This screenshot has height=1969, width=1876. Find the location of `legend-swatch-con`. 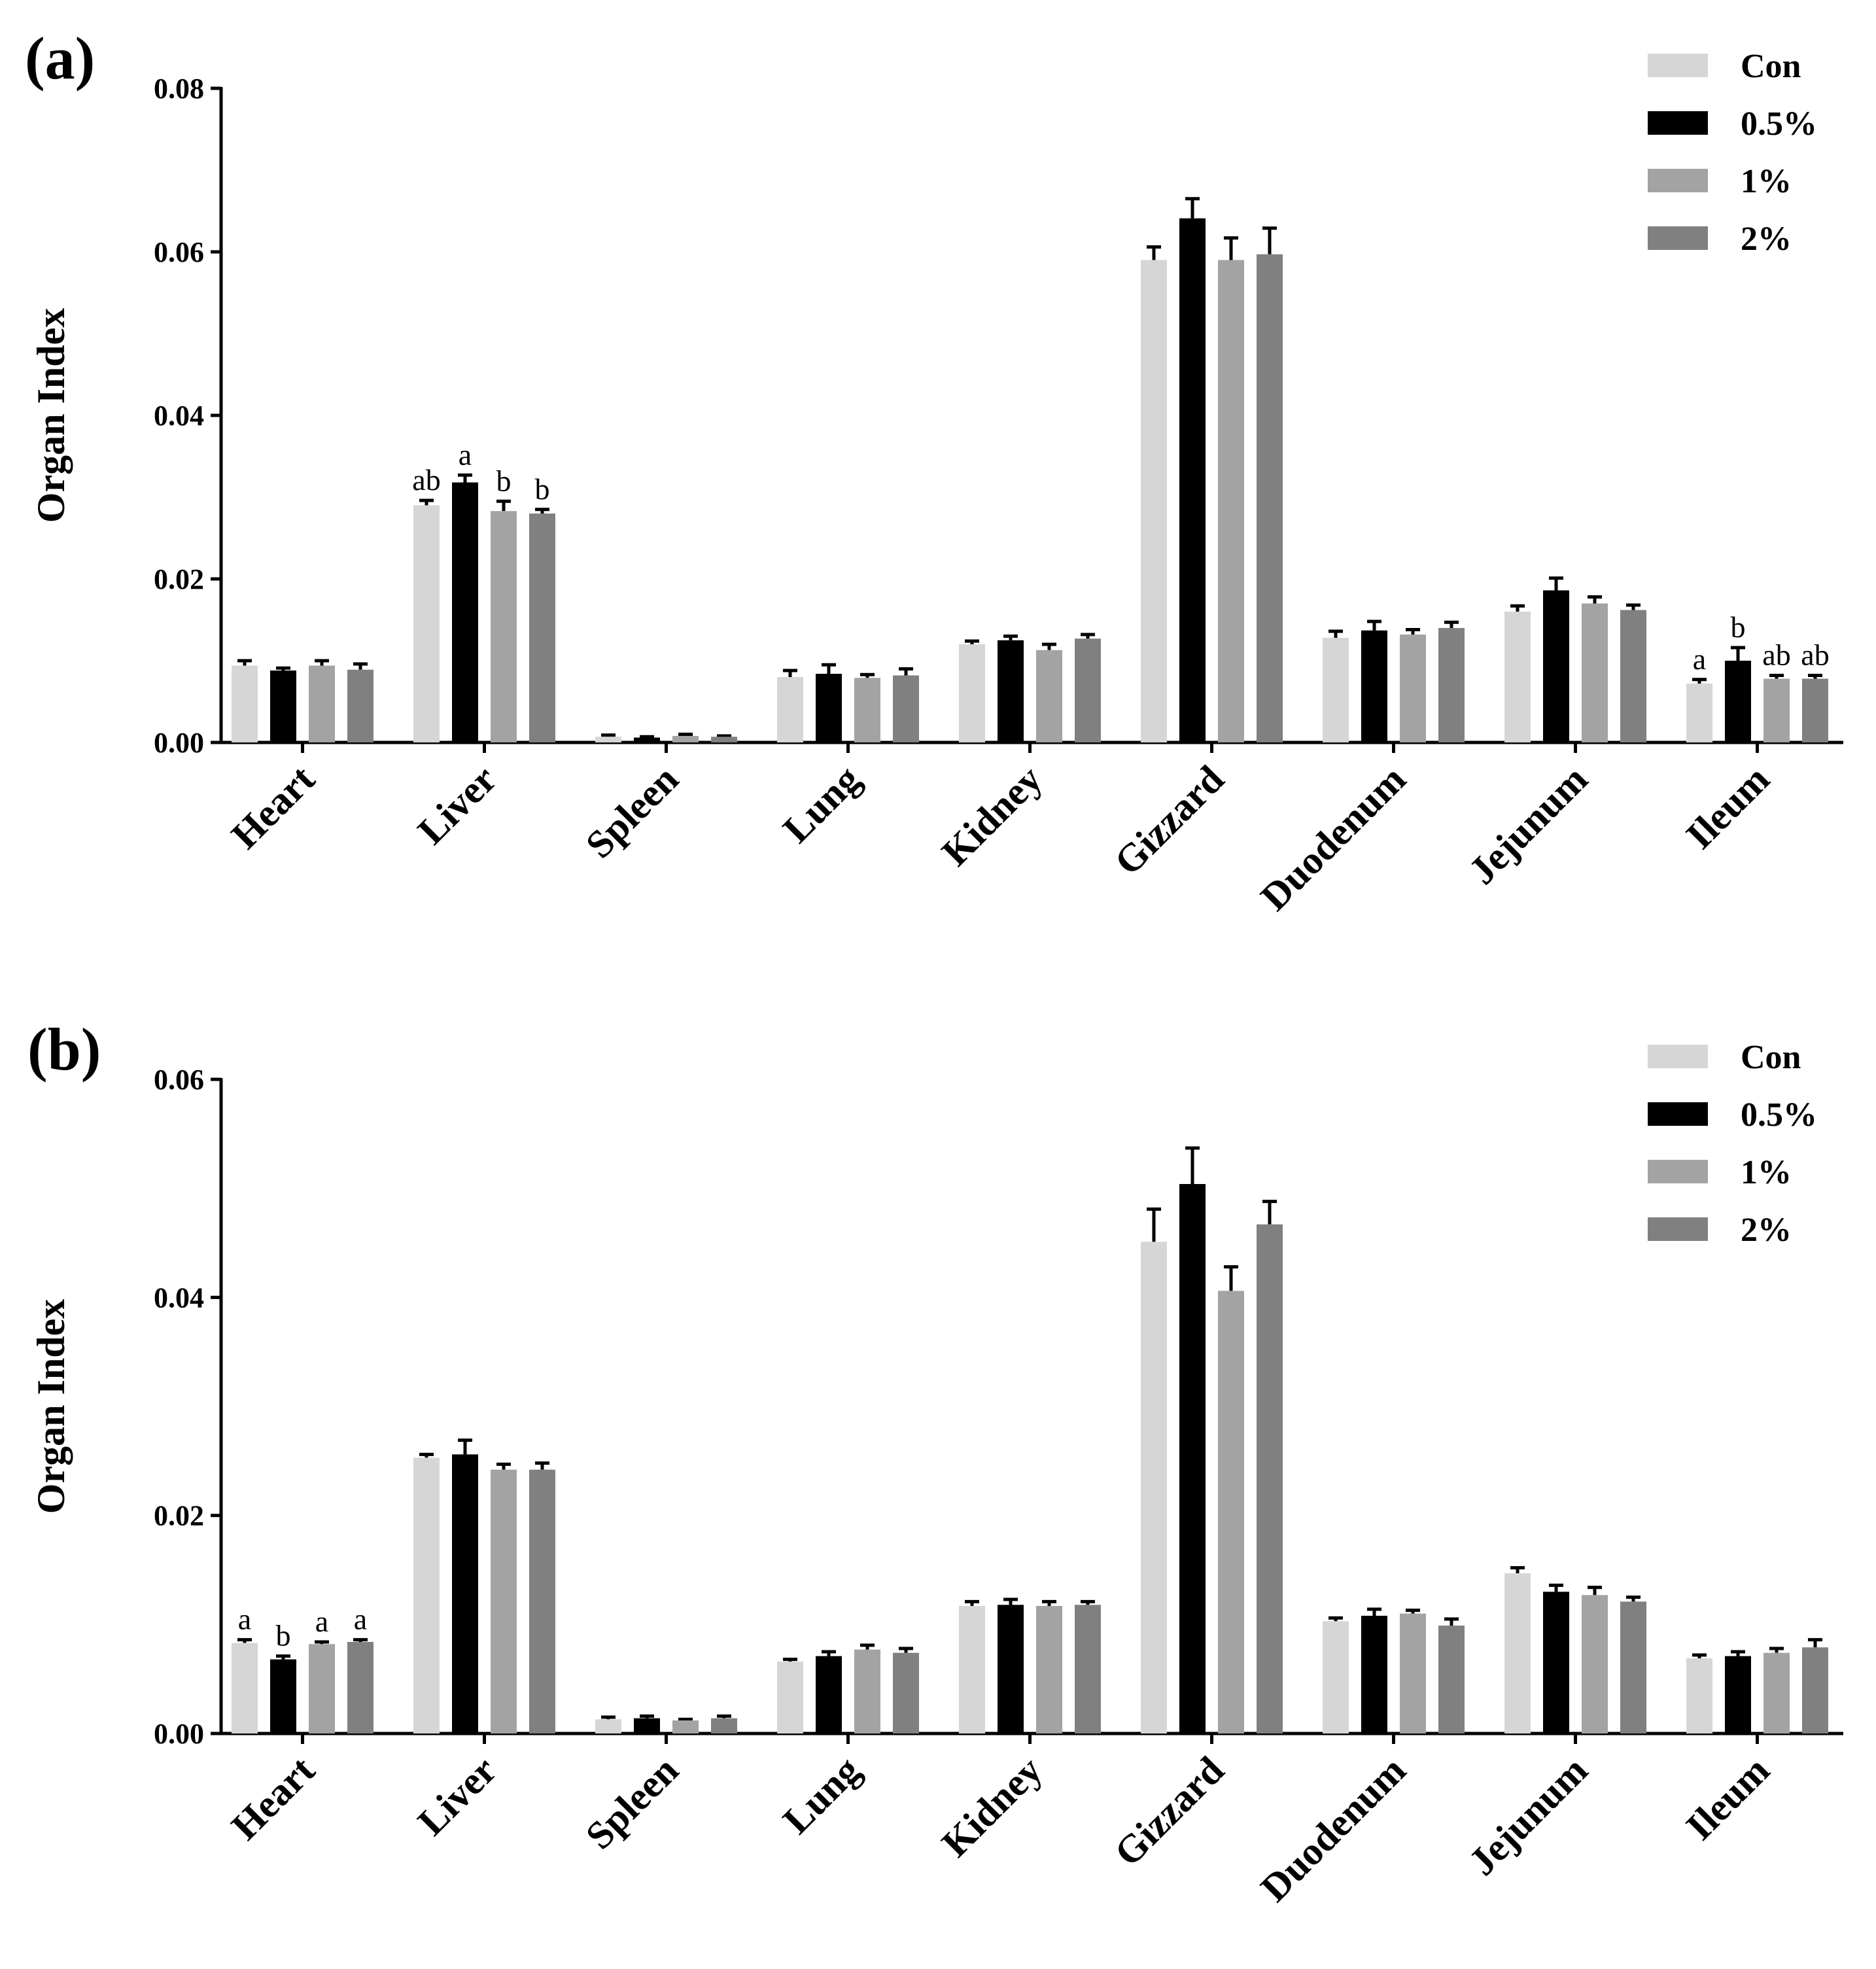

legend-swatch-con is located at coordinates (1678, 1056).